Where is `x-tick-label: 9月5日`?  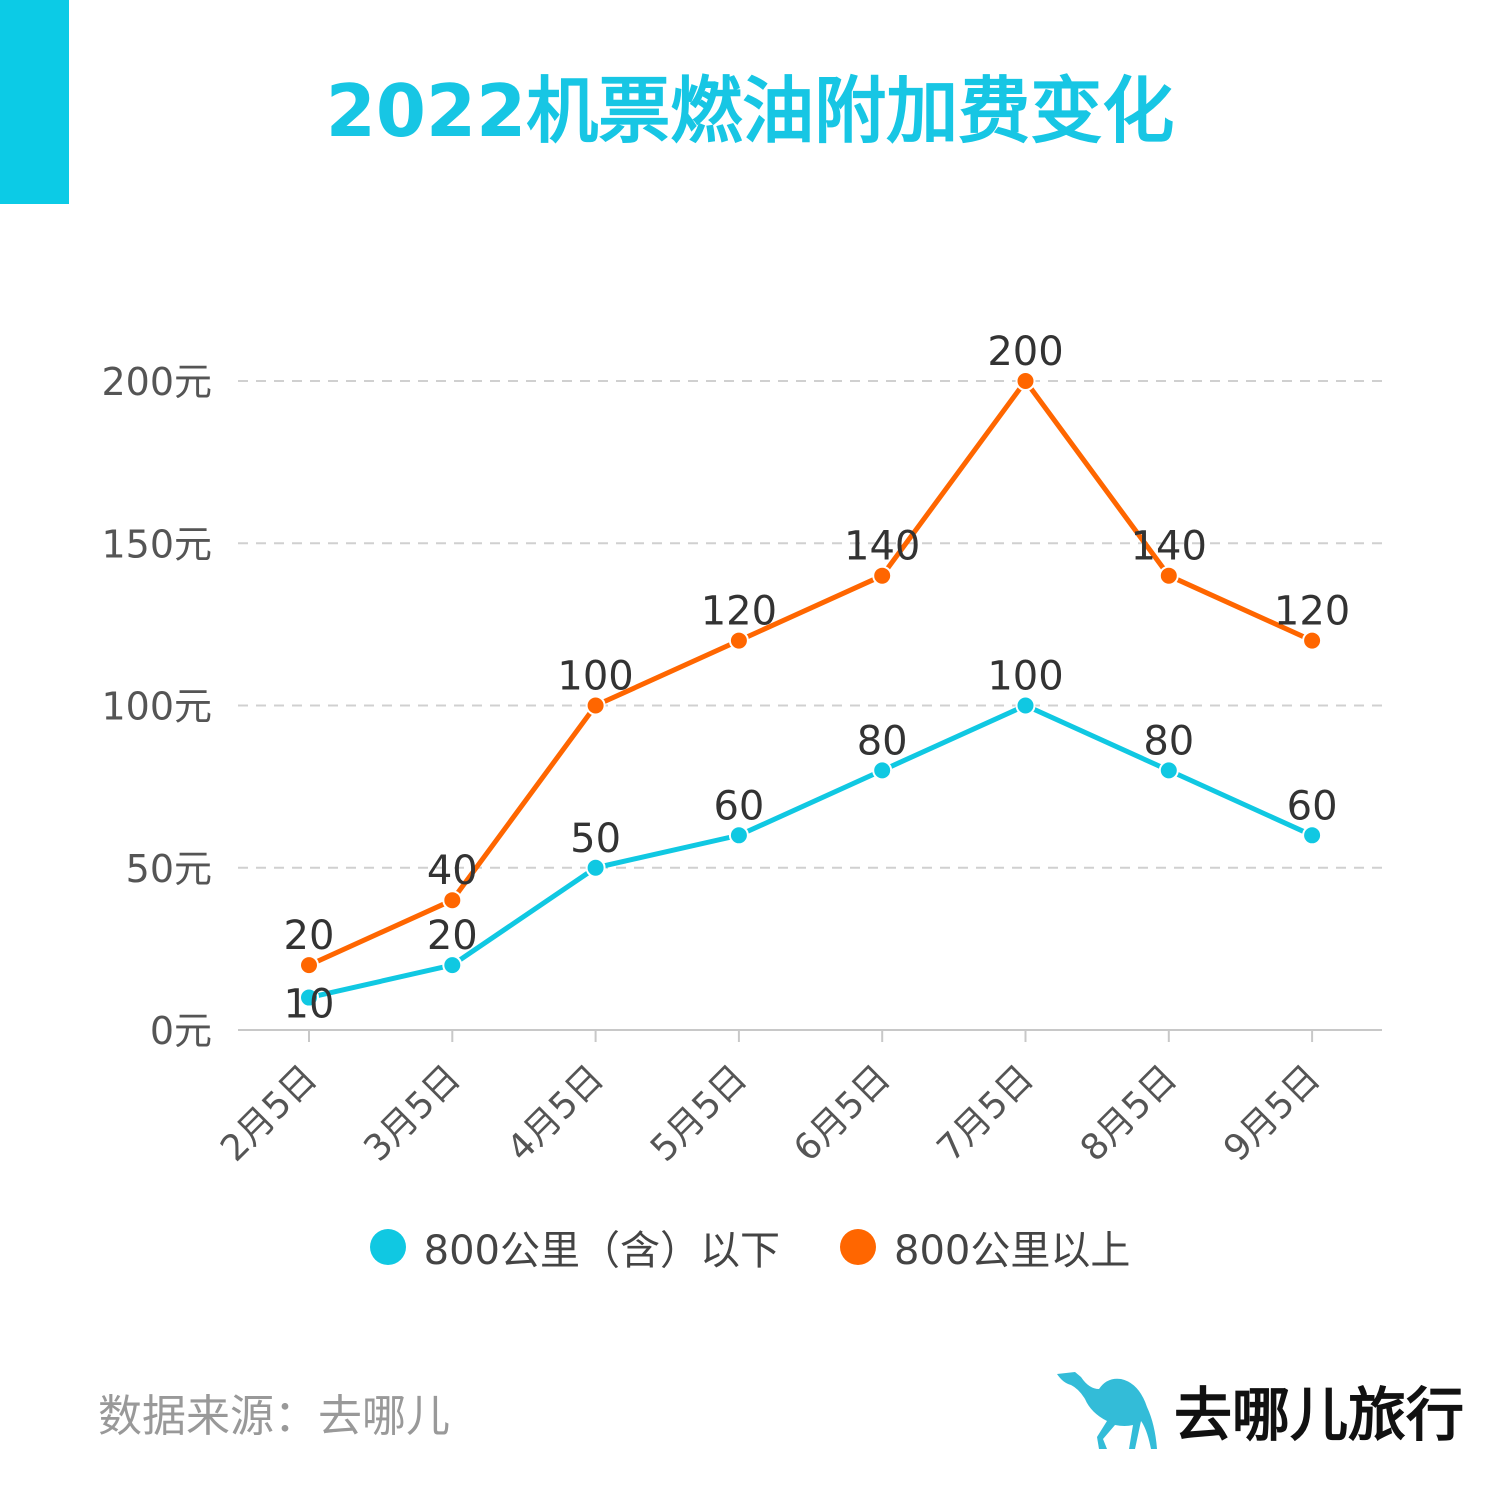 x-tick-label: 9月5日 is located at coordinates (1272, 1113).